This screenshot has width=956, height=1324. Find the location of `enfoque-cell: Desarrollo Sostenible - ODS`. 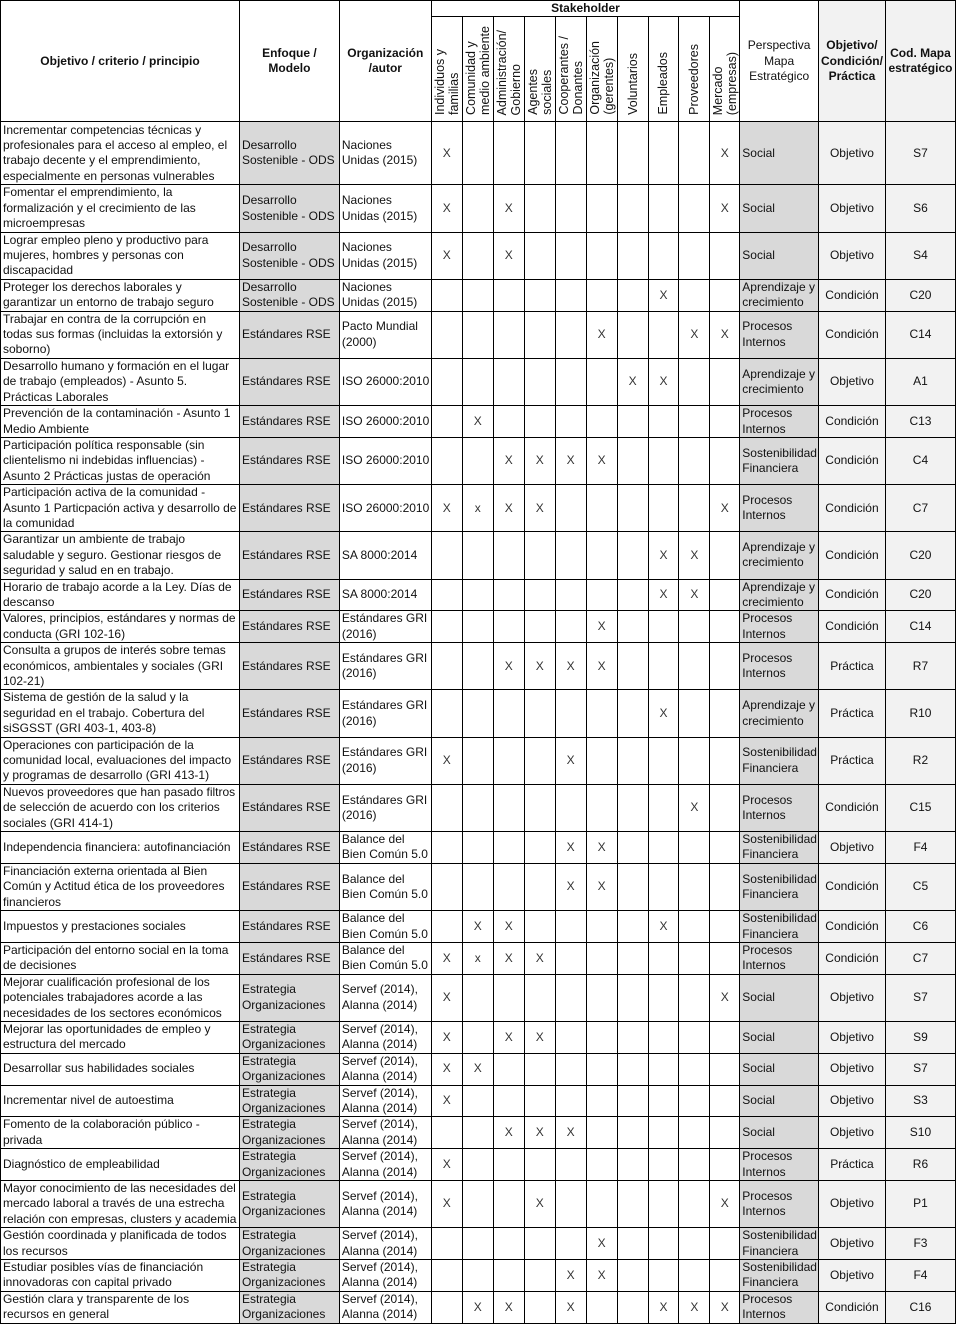

enfoque-cell: Desarrollo Sostenible - ODS is located at coordinates (289, 153).